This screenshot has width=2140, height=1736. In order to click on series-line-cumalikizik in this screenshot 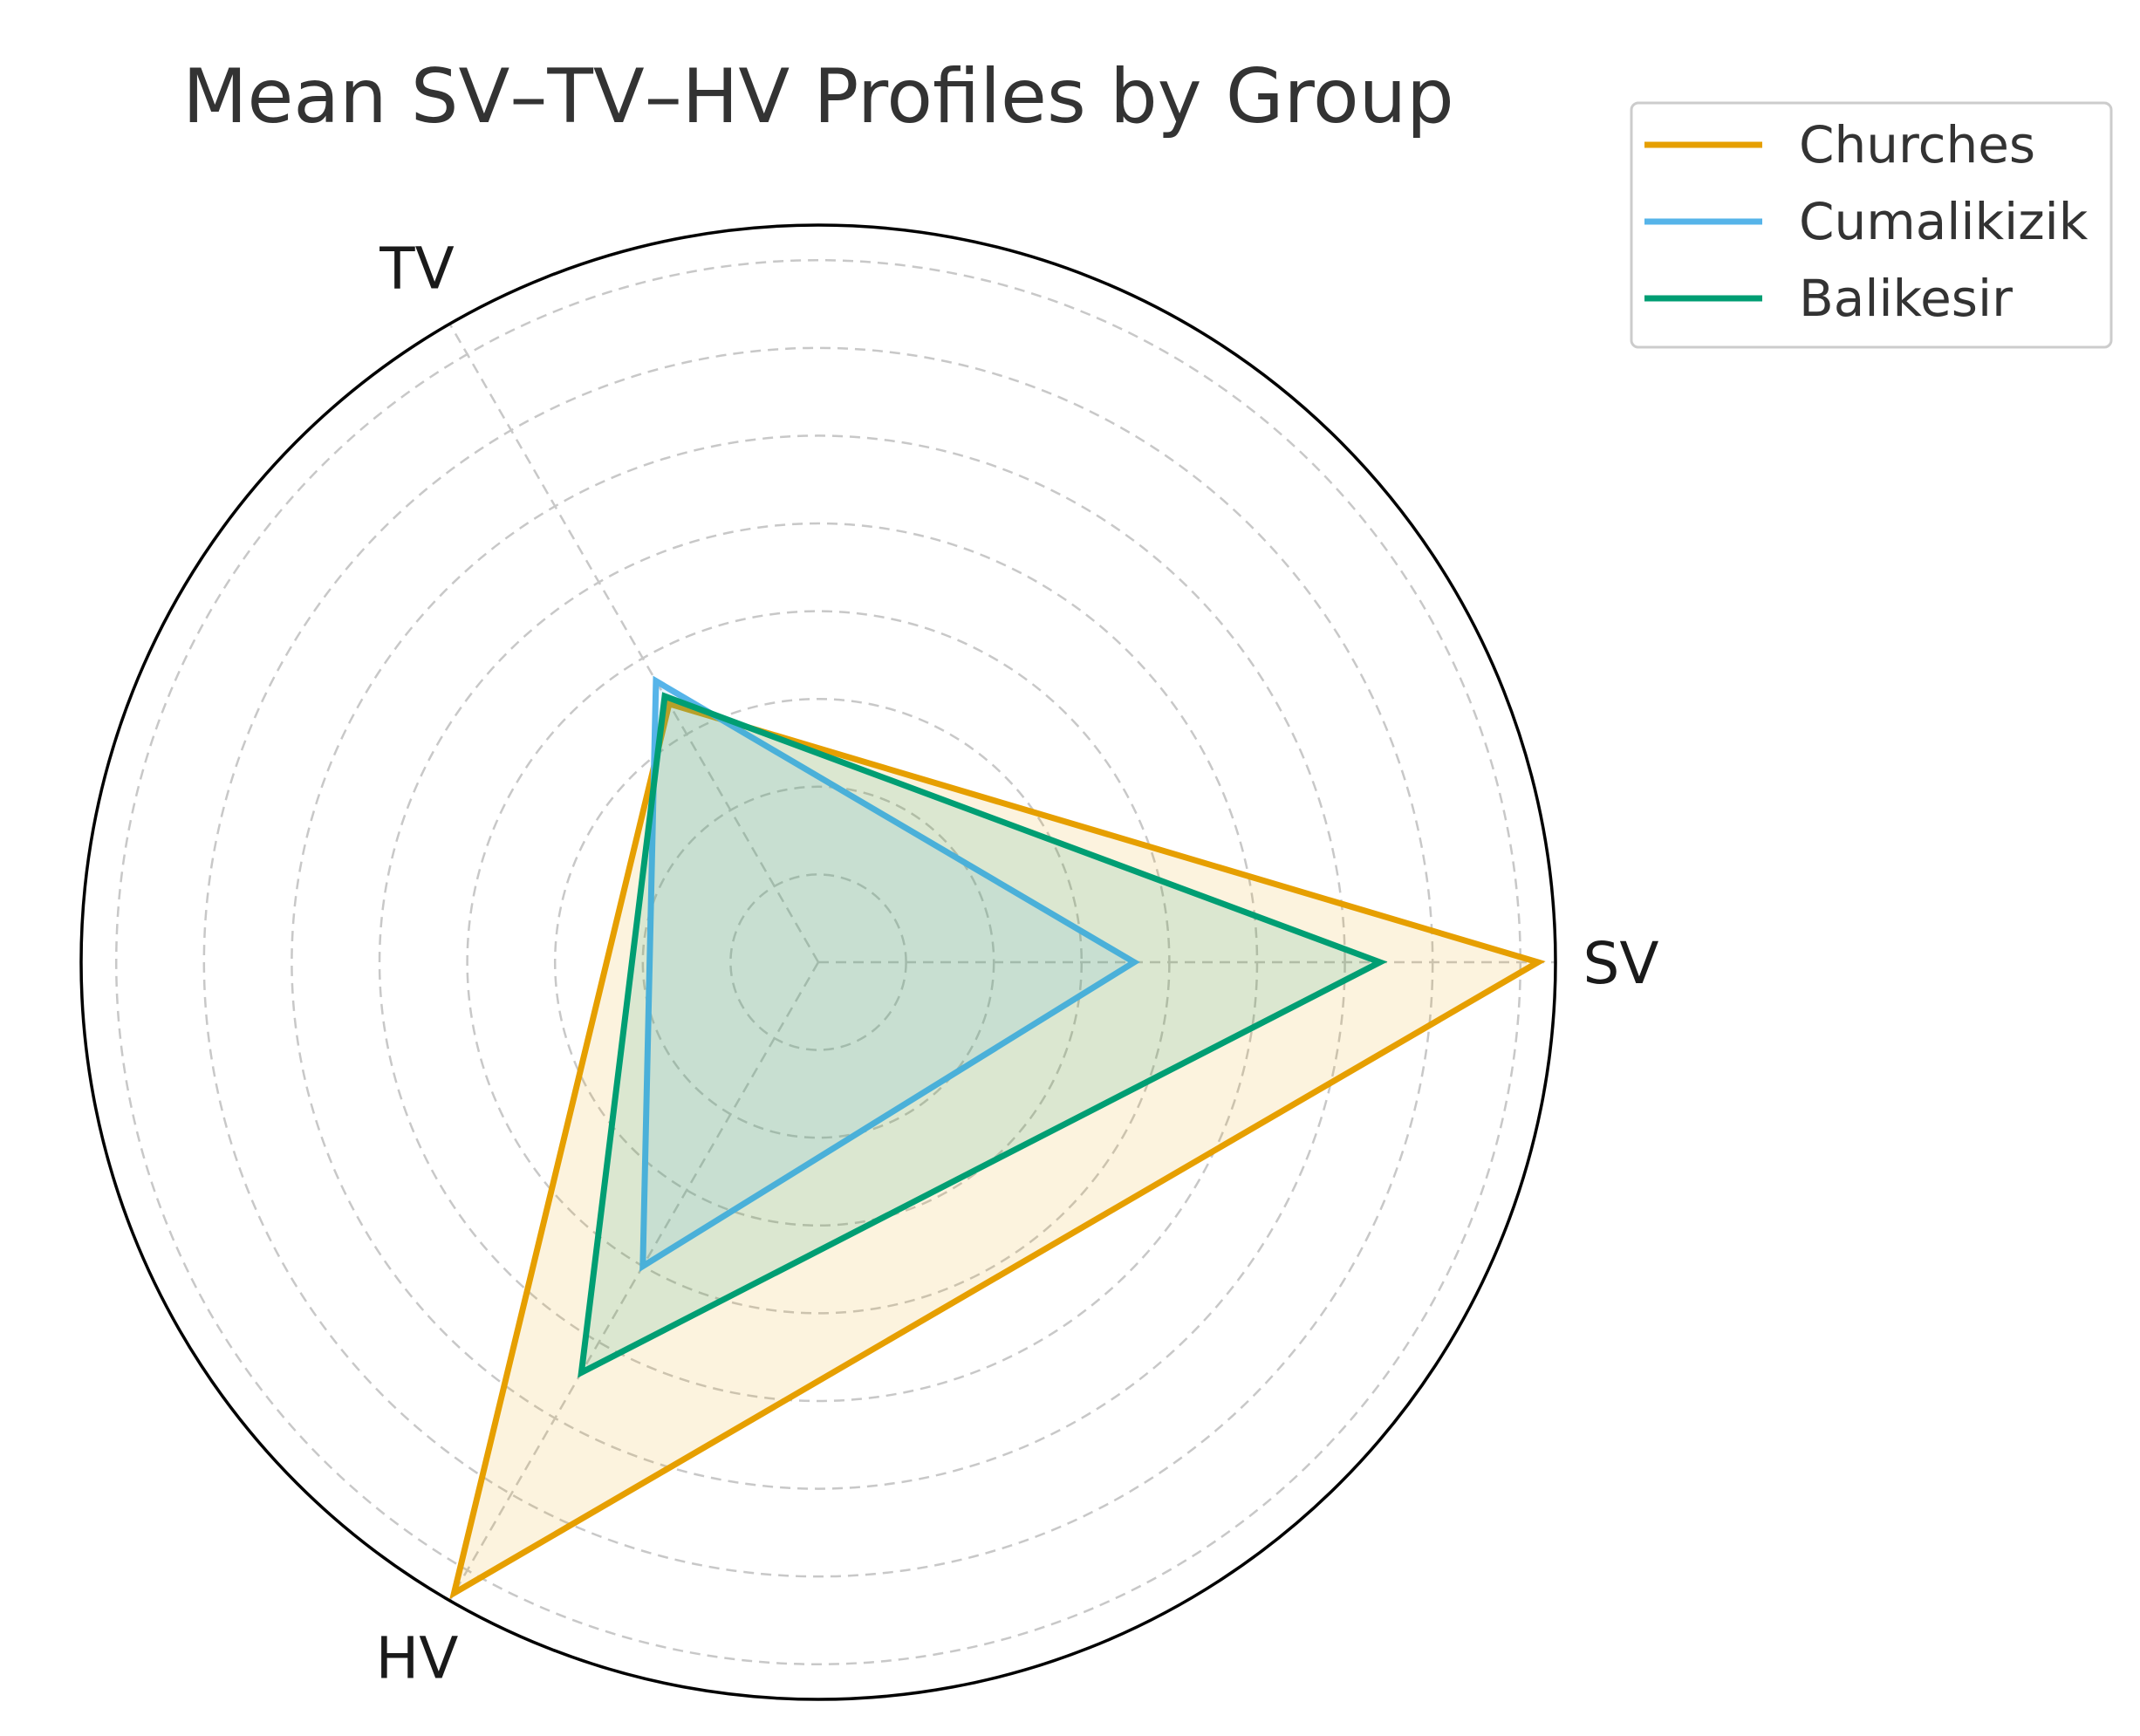, I will do `click(889, 973)`.